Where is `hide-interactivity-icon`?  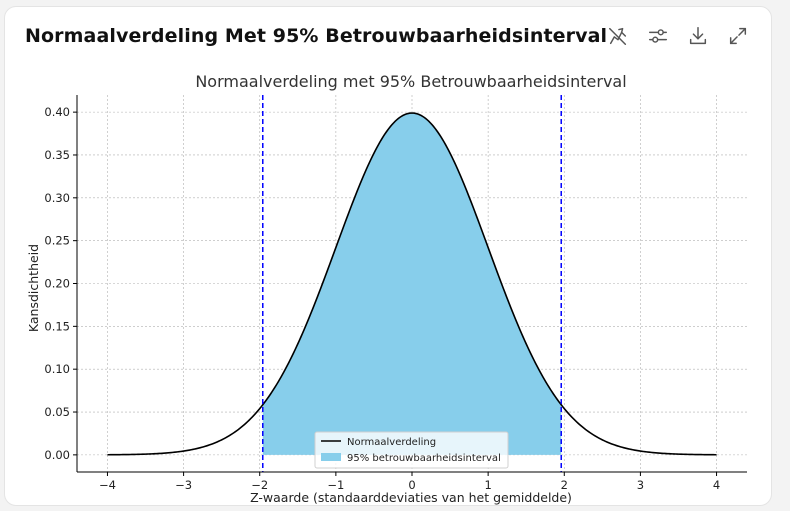
hide-interactivity-icon is located at coordinates (618, 38).